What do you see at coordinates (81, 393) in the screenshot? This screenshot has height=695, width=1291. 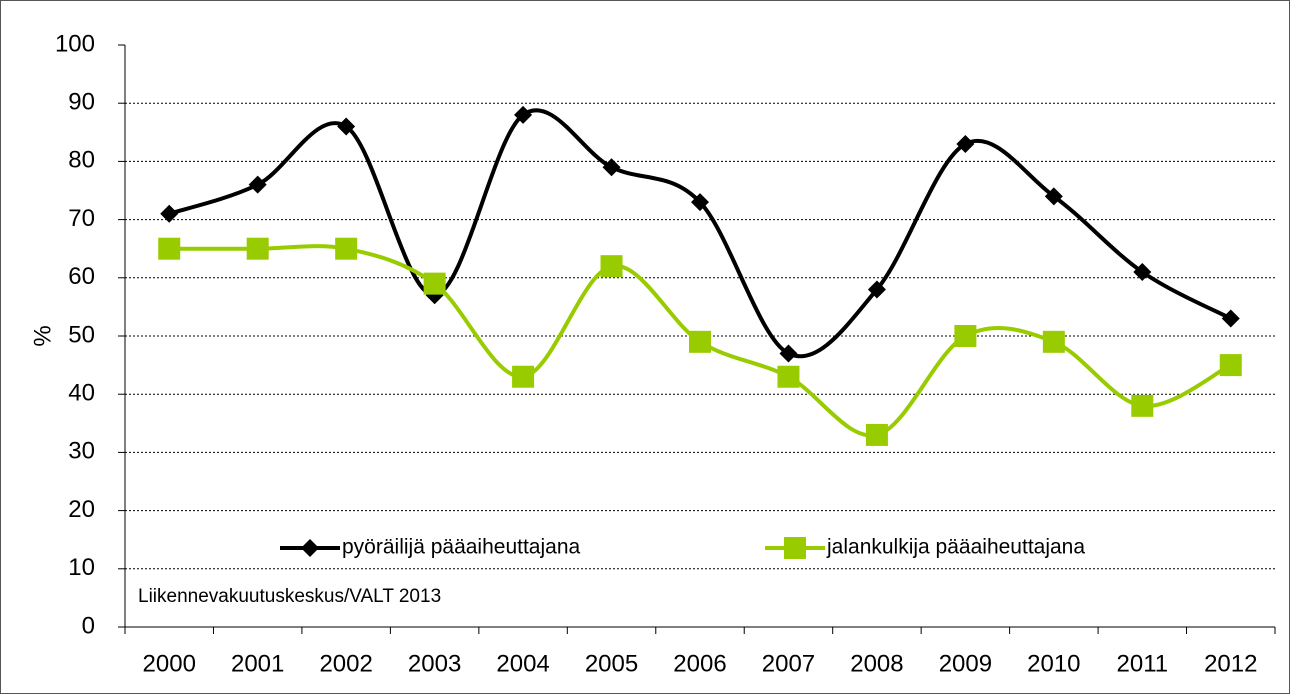 I see `y-tick-label: 40` at bounding box center [81, 393].